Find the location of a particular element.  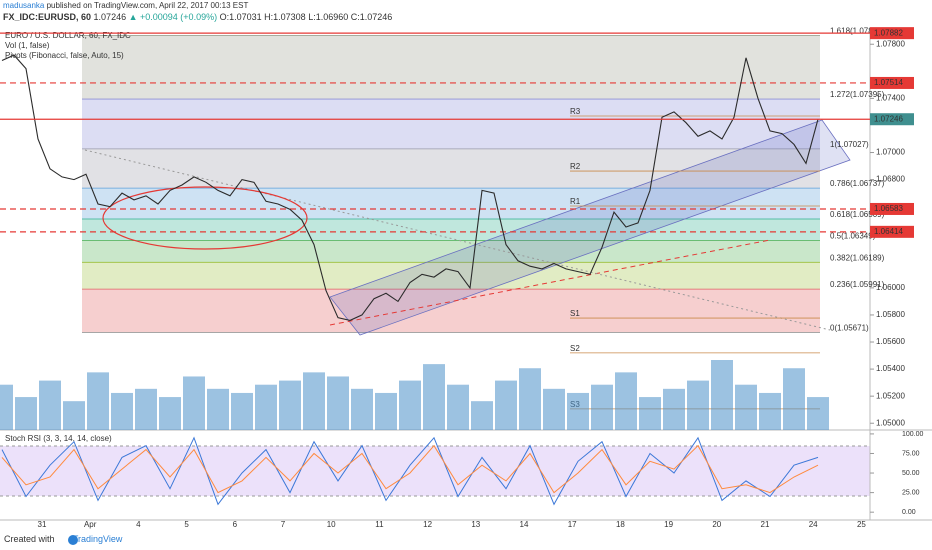

x-tick-label: 10 is located at coordinates (331, 524).